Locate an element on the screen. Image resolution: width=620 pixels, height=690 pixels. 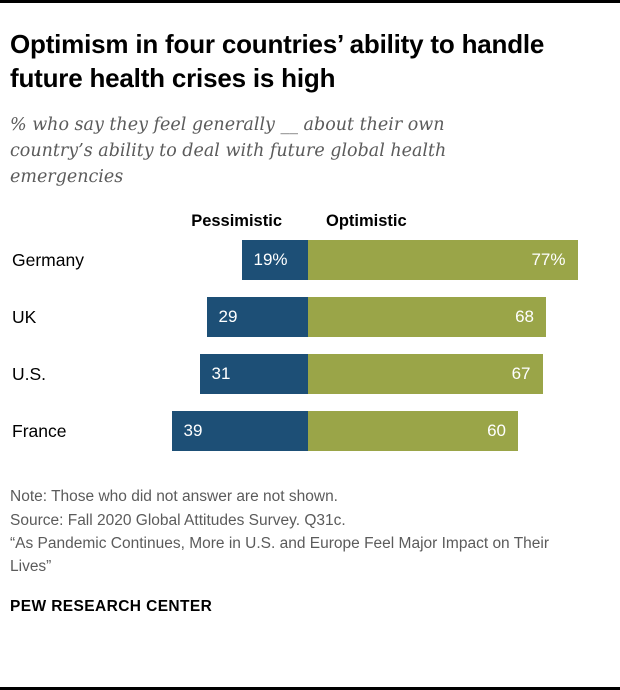
pessimistic-header: Pessimistic is located at coordinates (236, 221).